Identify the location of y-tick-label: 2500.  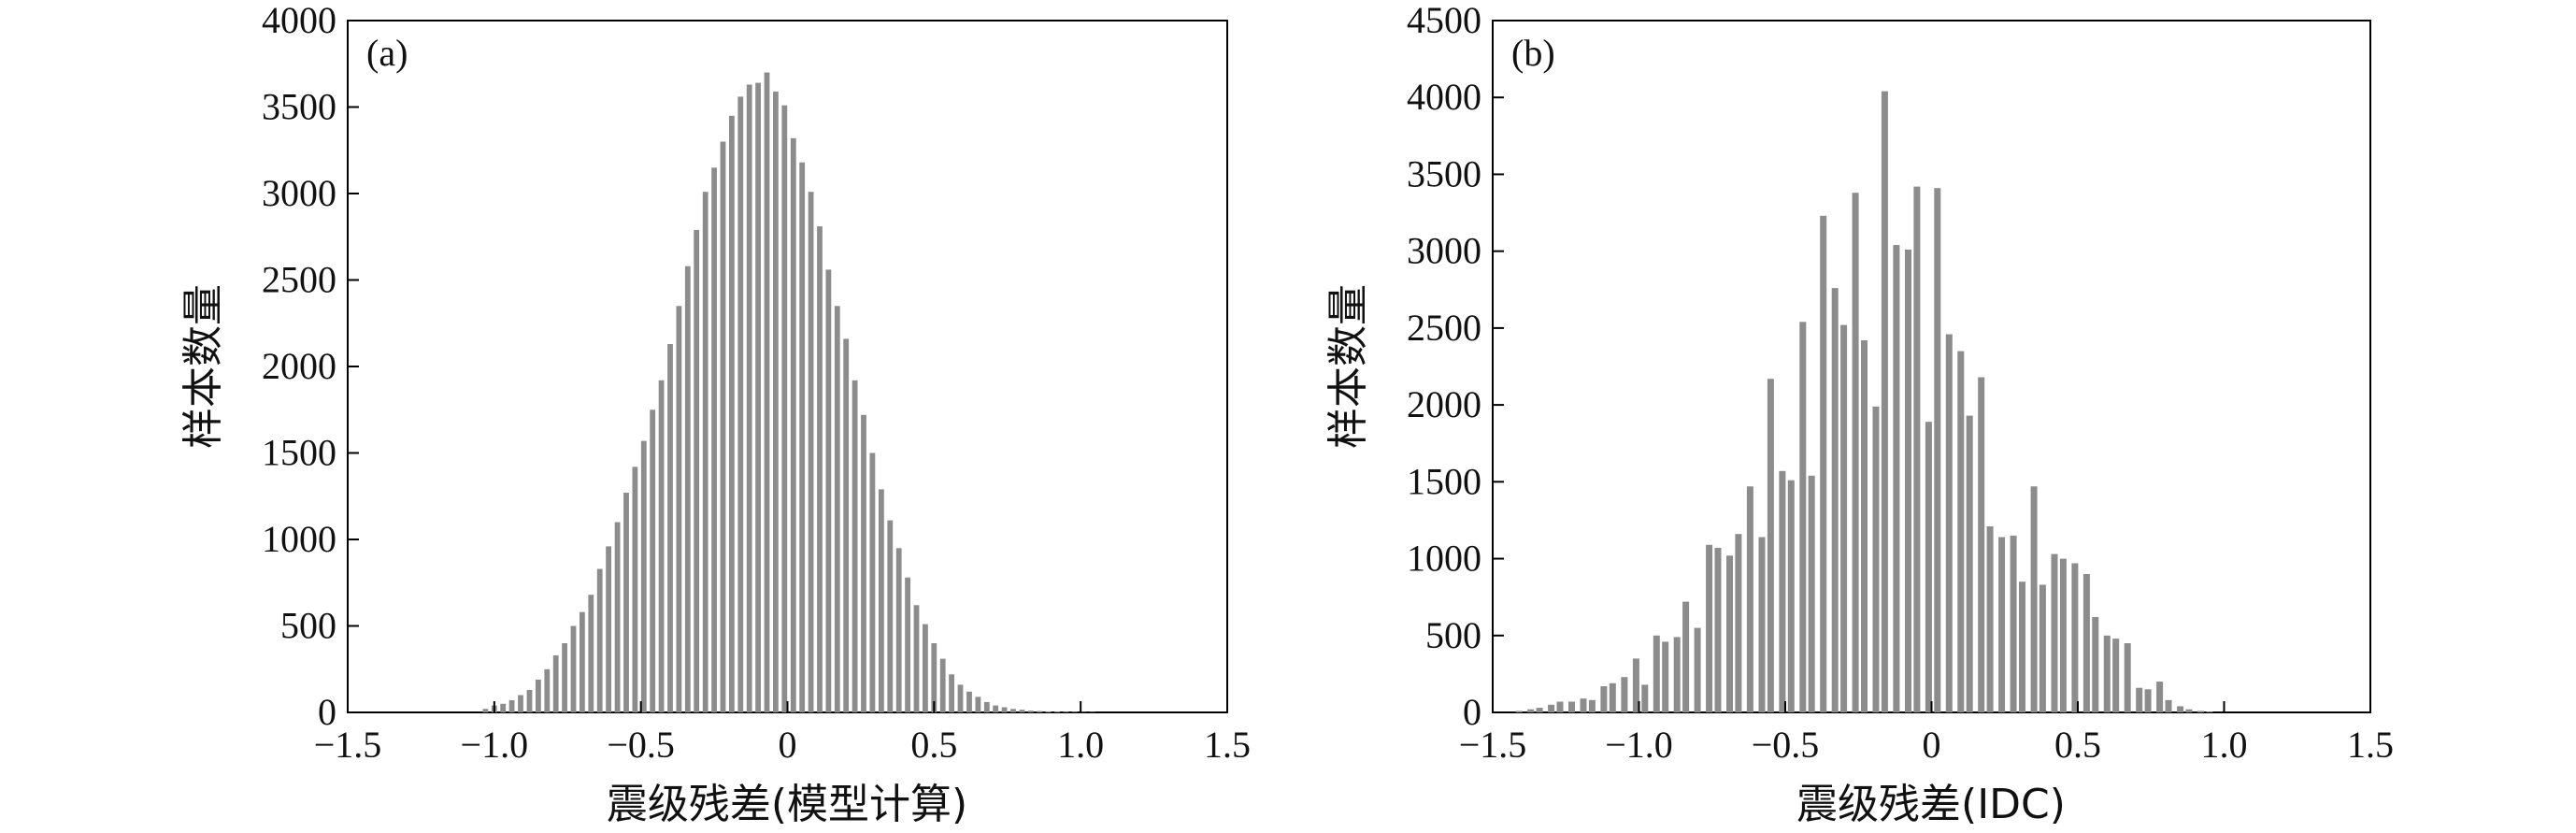
(299, 280).